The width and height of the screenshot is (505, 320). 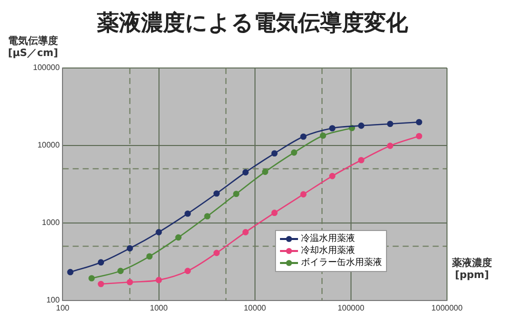 What do you see at coordinates (51, 223) in the screenshot?
I see `y-tick-label: 1000` at bounding box center [51, 223].